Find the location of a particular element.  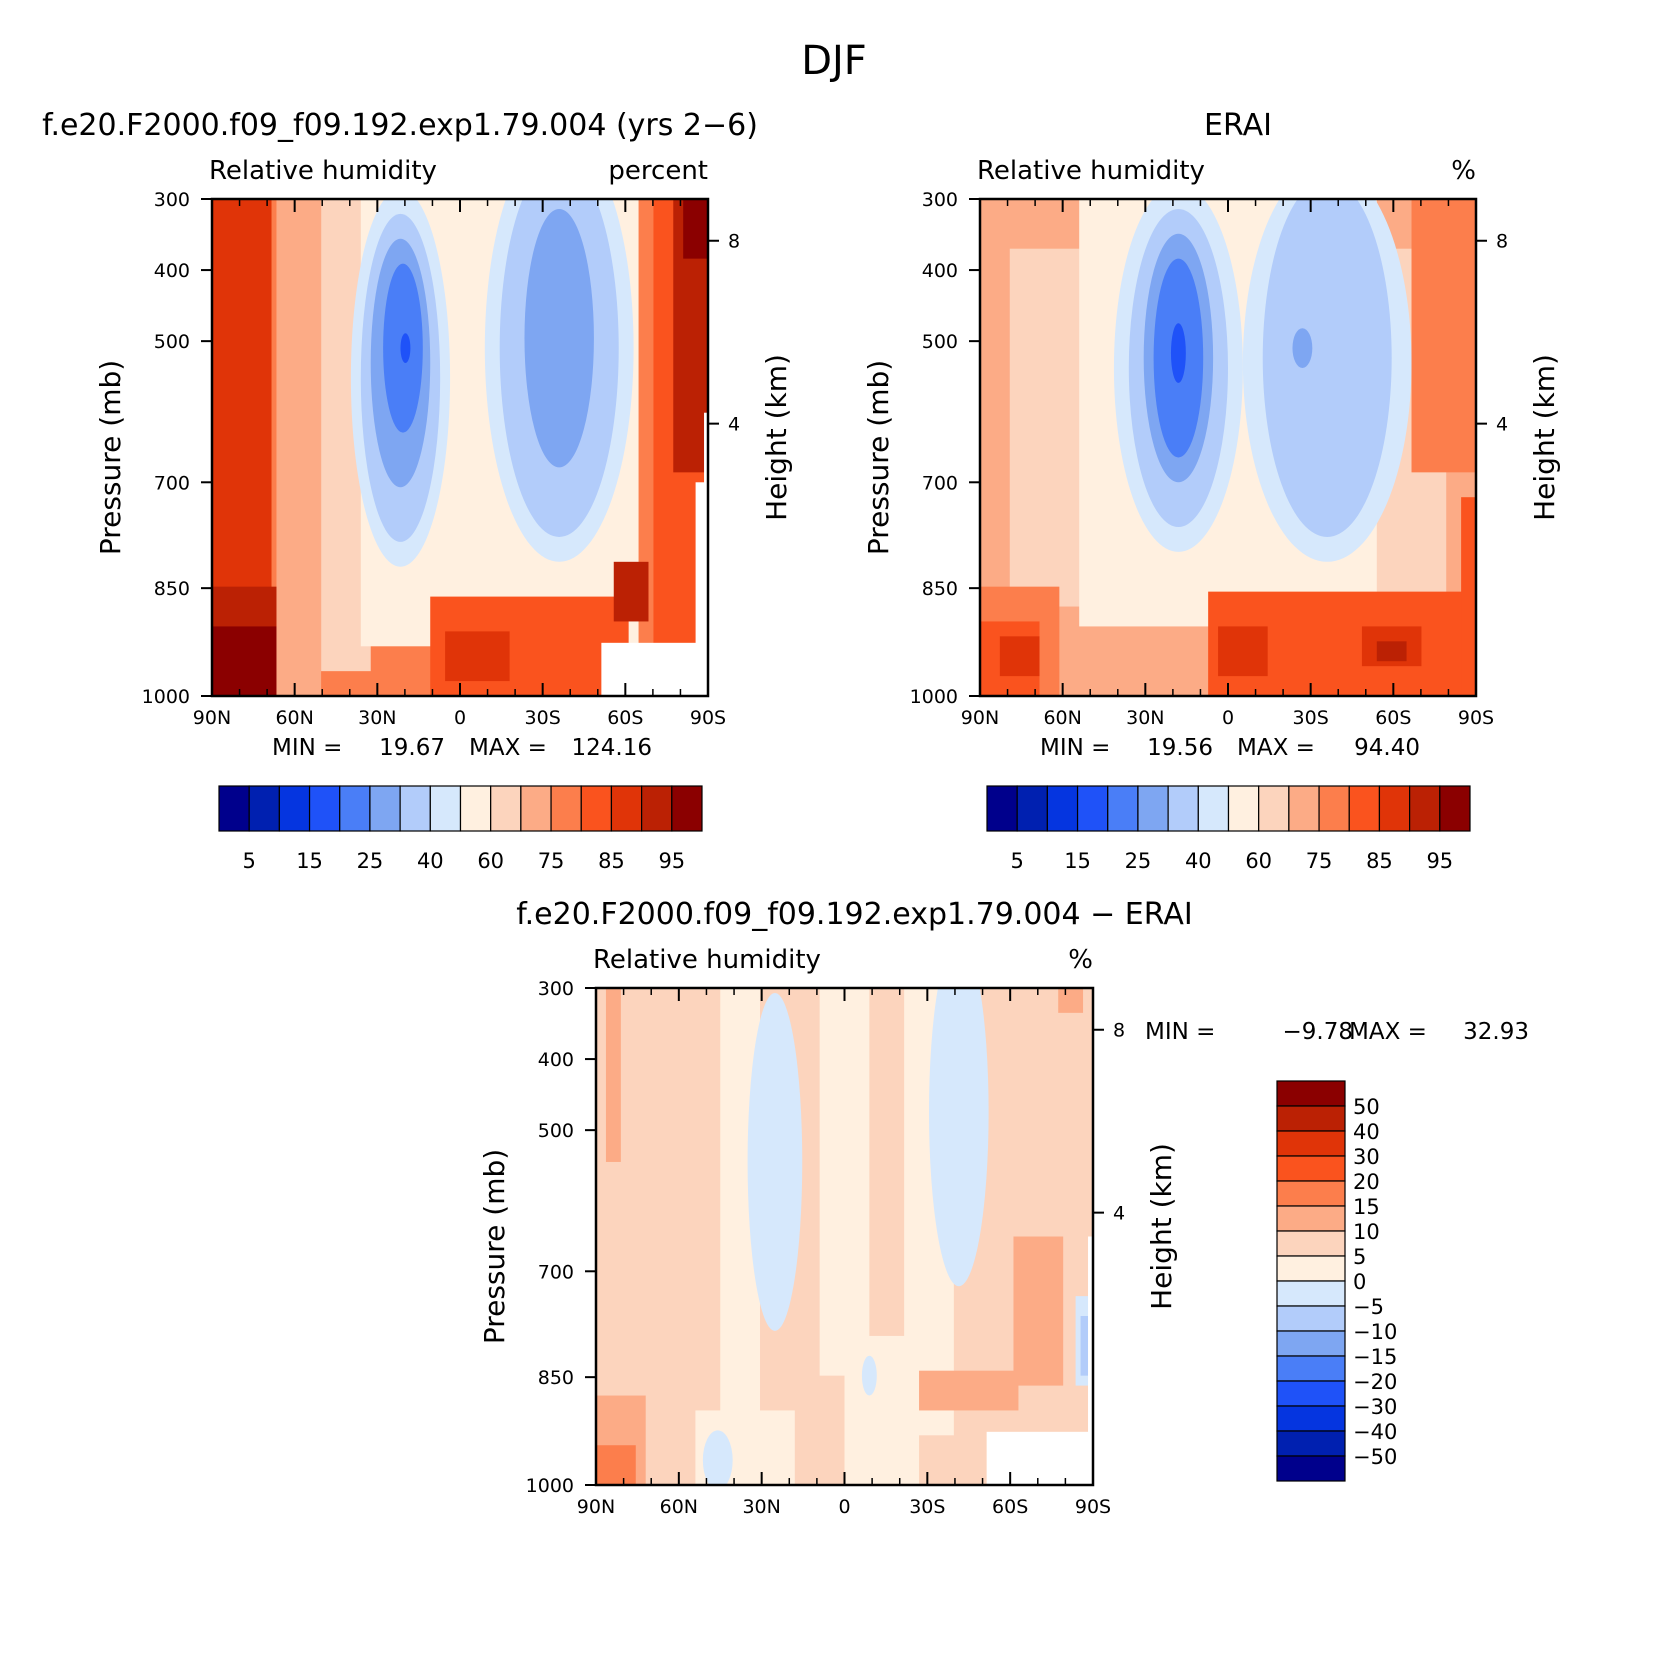

panel-title: ERAI is located at coordinates (1238, 125).